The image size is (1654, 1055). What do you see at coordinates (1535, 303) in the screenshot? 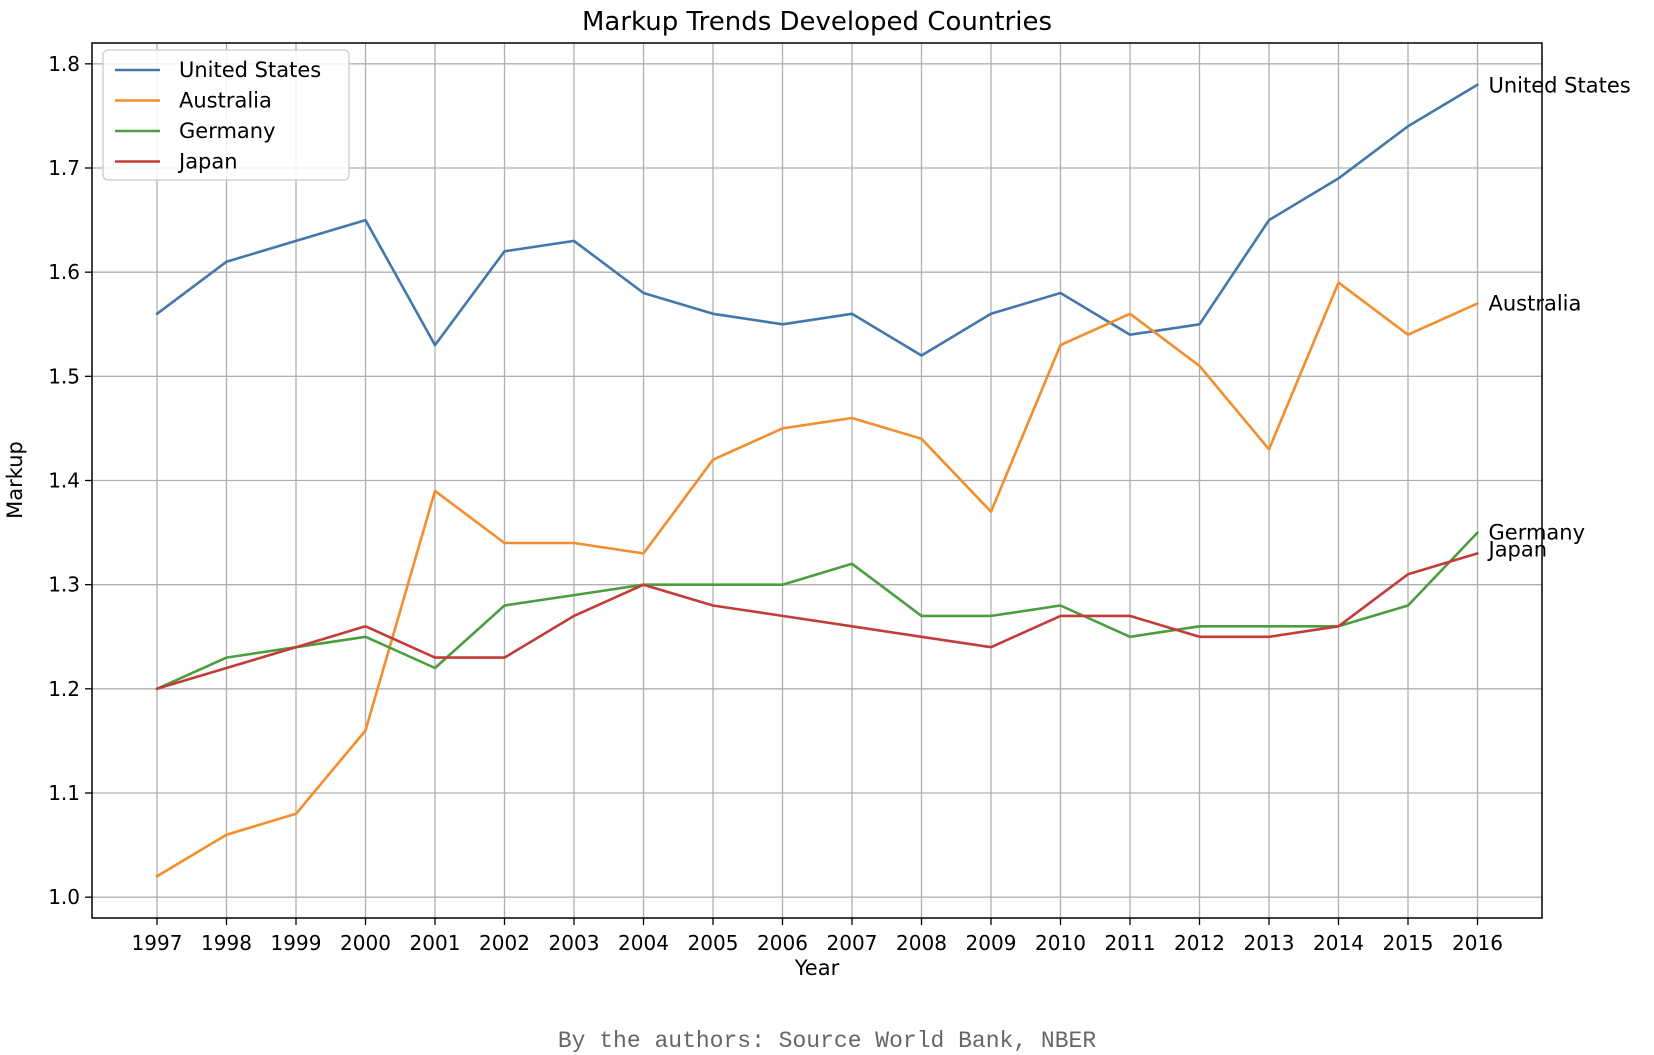
I see `end-label-australia: Australia` at bounding box center [1535, 303].